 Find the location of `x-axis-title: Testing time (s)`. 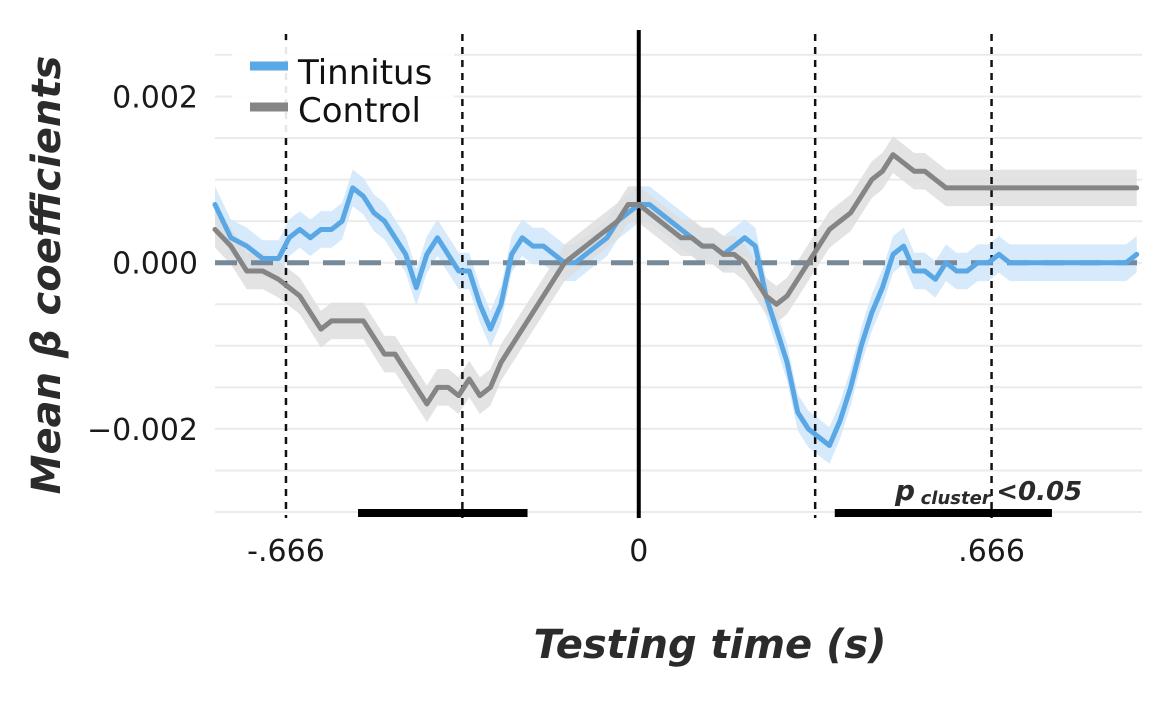

x-axis-title: Testing time (s) is located at coordinates (710, 645).